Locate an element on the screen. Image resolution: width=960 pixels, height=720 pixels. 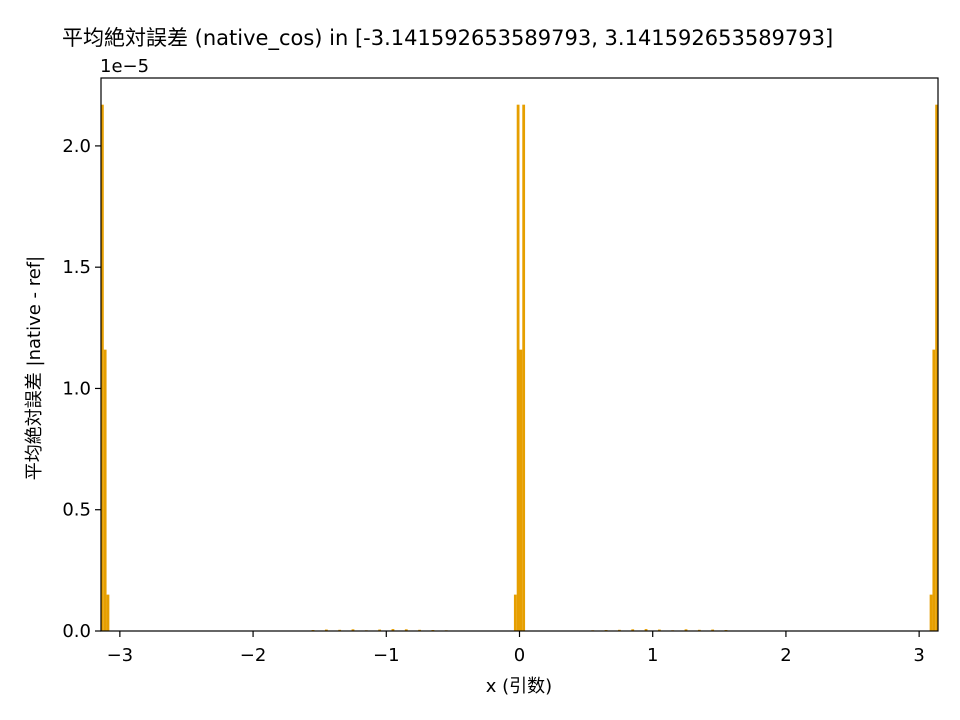
x-tick-label: 2 is located at coordinates (785, 655).